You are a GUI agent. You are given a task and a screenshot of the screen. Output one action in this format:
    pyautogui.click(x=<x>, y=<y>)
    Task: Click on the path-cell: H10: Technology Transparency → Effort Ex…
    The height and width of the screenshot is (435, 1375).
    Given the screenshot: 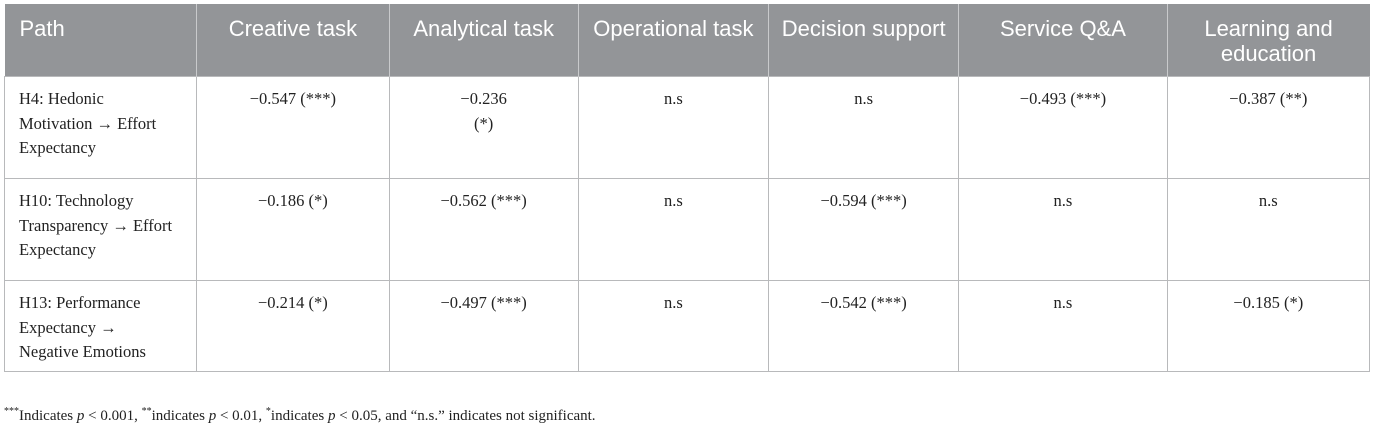 What is the action you would take?
    pyautogui.click(x=100, y=229)
    